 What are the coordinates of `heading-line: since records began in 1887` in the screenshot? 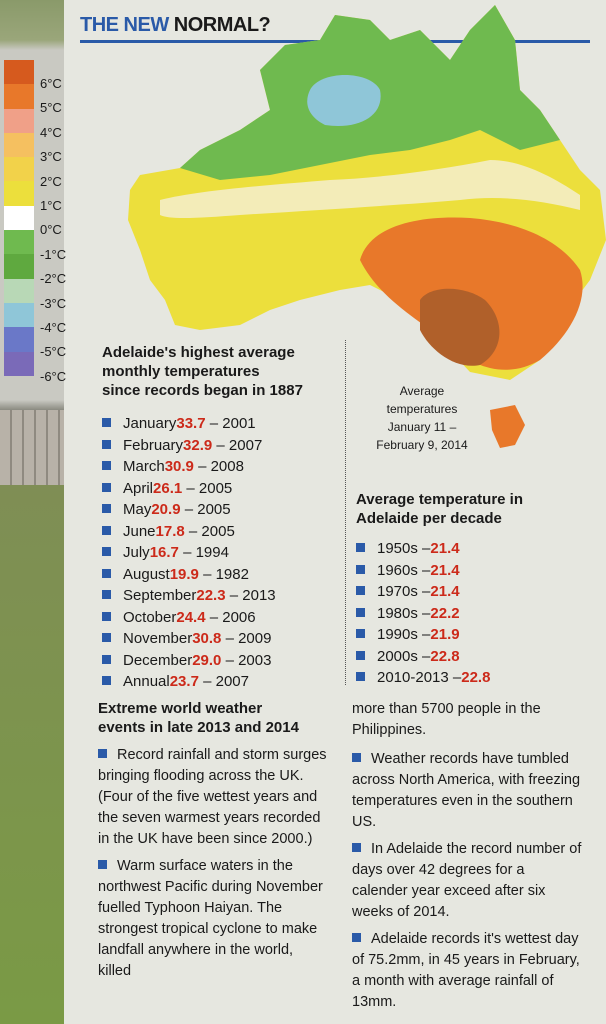 It's located at (202, 390).